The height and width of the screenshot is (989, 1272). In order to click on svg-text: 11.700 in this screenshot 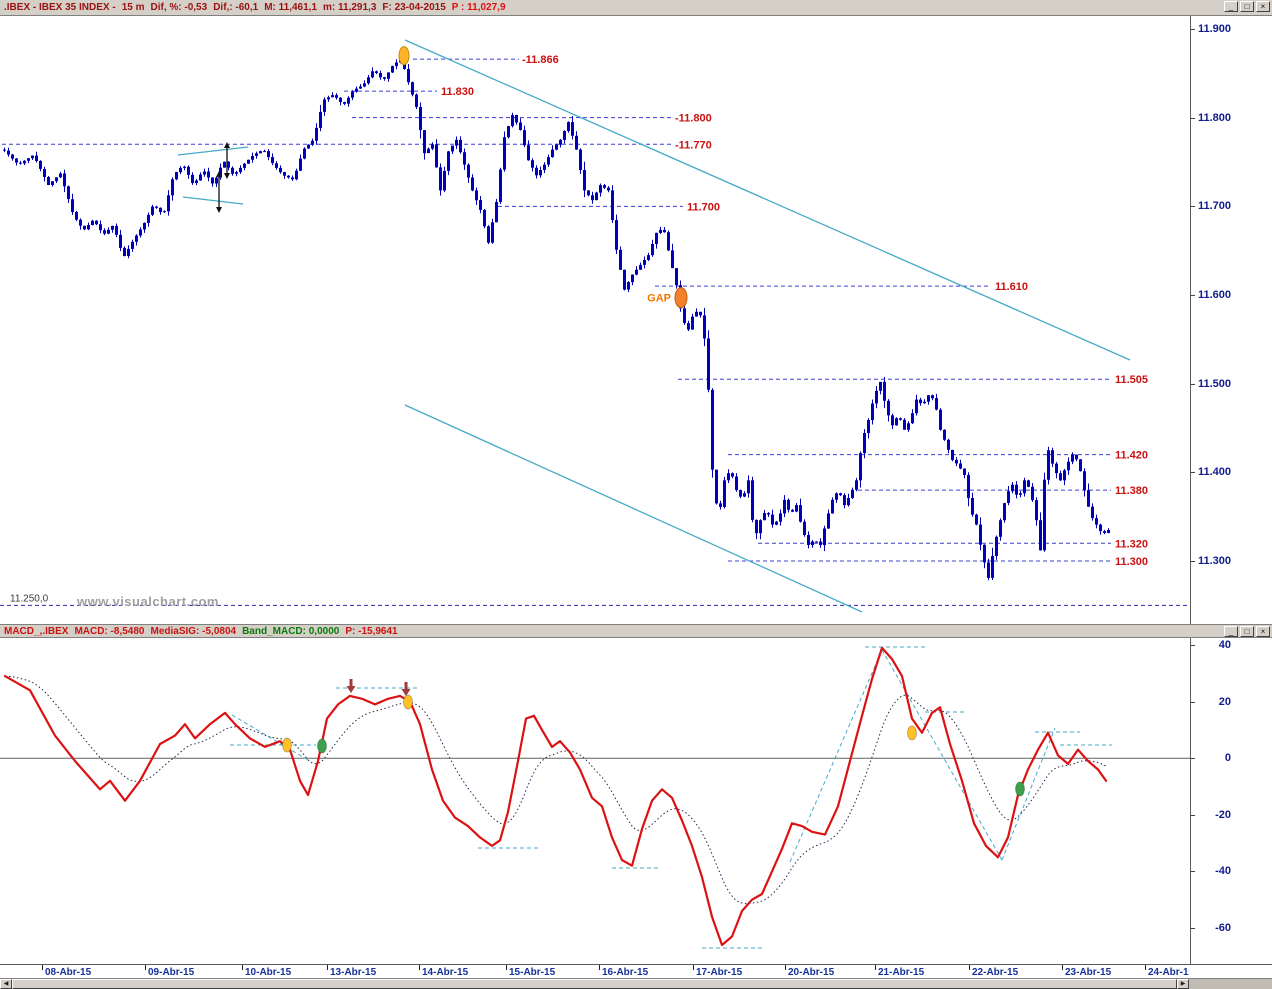, I will do `click(703, 207)`.